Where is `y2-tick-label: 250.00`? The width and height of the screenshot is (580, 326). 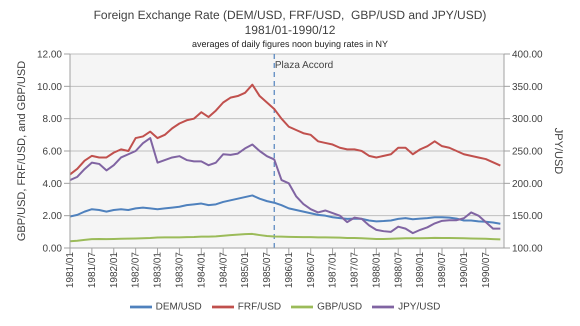 y2-tick-label: 250.00 is located at coordinates (528, 152).